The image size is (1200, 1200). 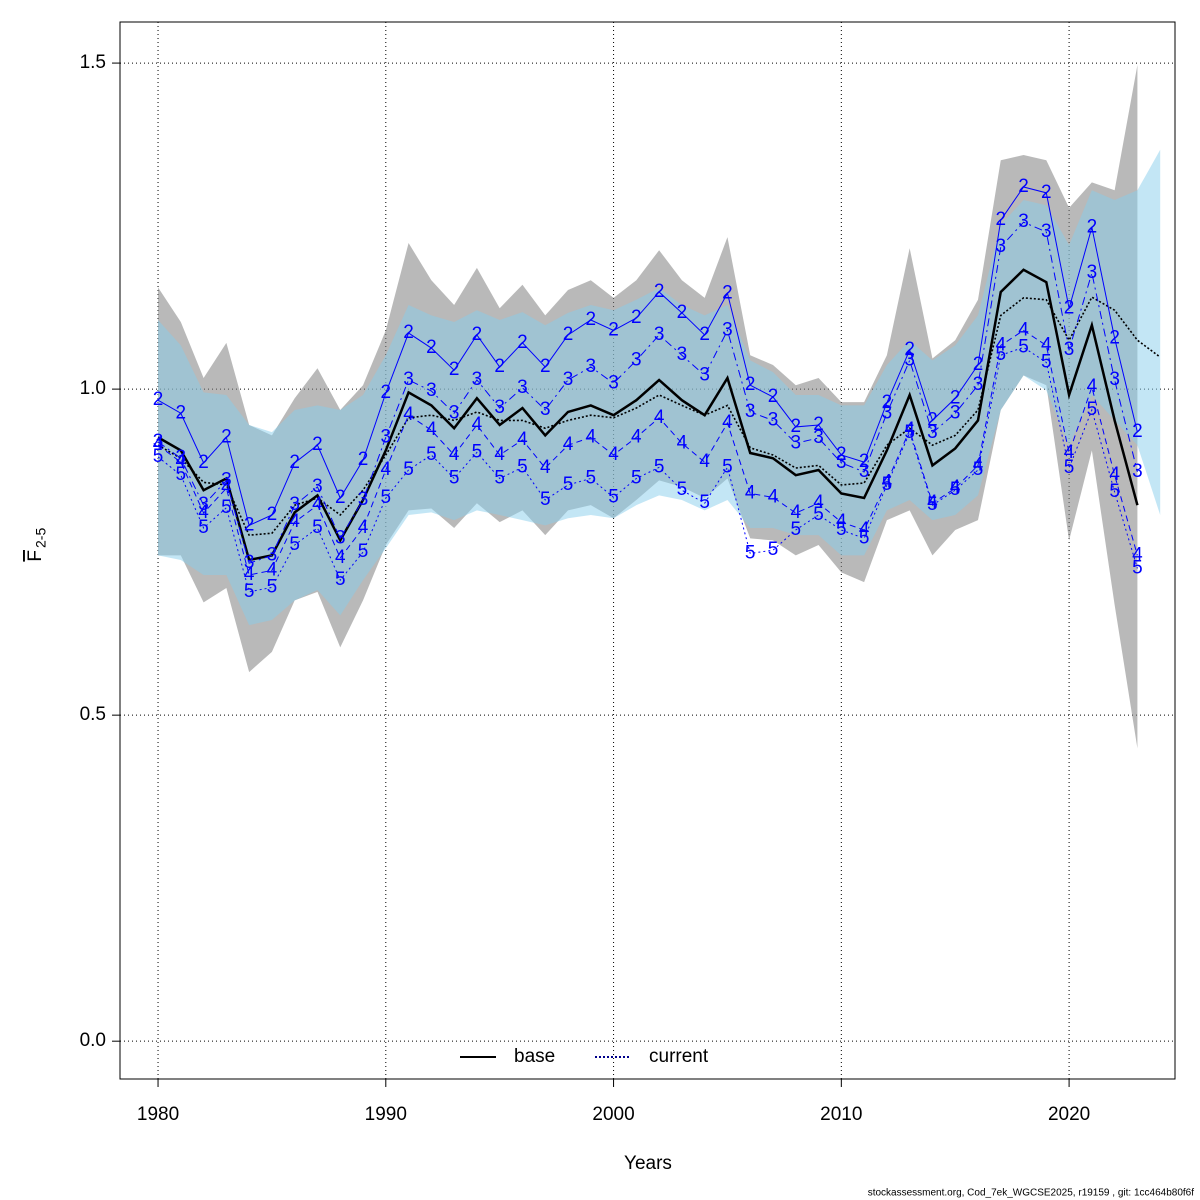 What do you see at coordinates (93, 714) in the screenshot?
I see `y-tick-label: 0.5` at bounding box center [93, 714].